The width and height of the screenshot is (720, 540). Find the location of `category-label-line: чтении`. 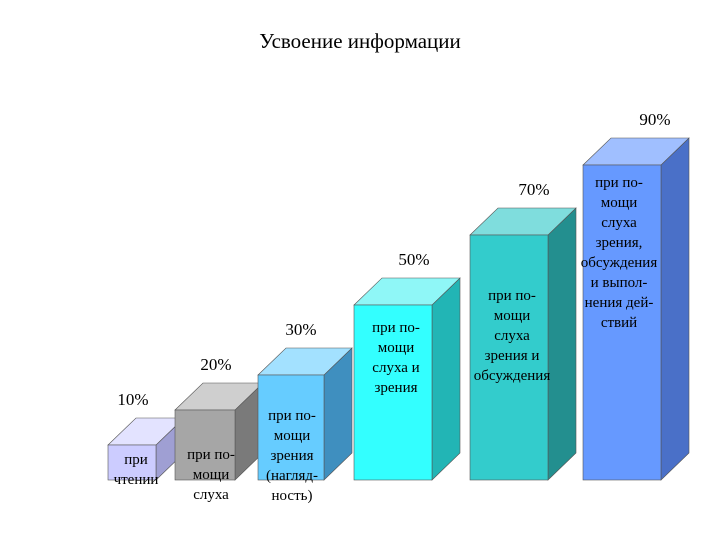

category-label-line: чтении is located at coordinates (136, 480).